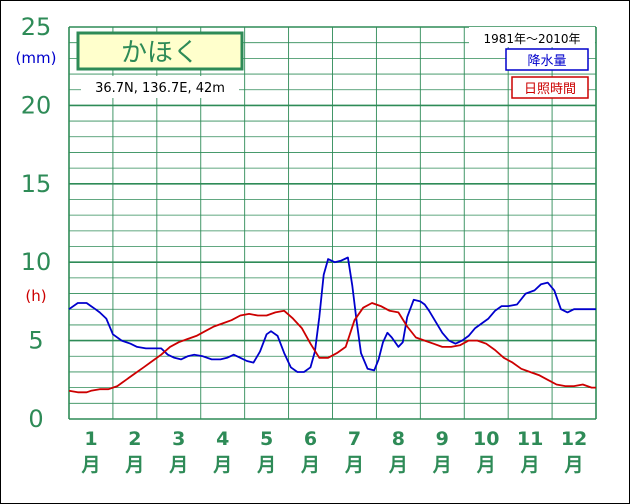 This screenshot has width=630, height=504. I want to click on location-label: 36.7N, 136.7E, 42m, so click(160, 88).